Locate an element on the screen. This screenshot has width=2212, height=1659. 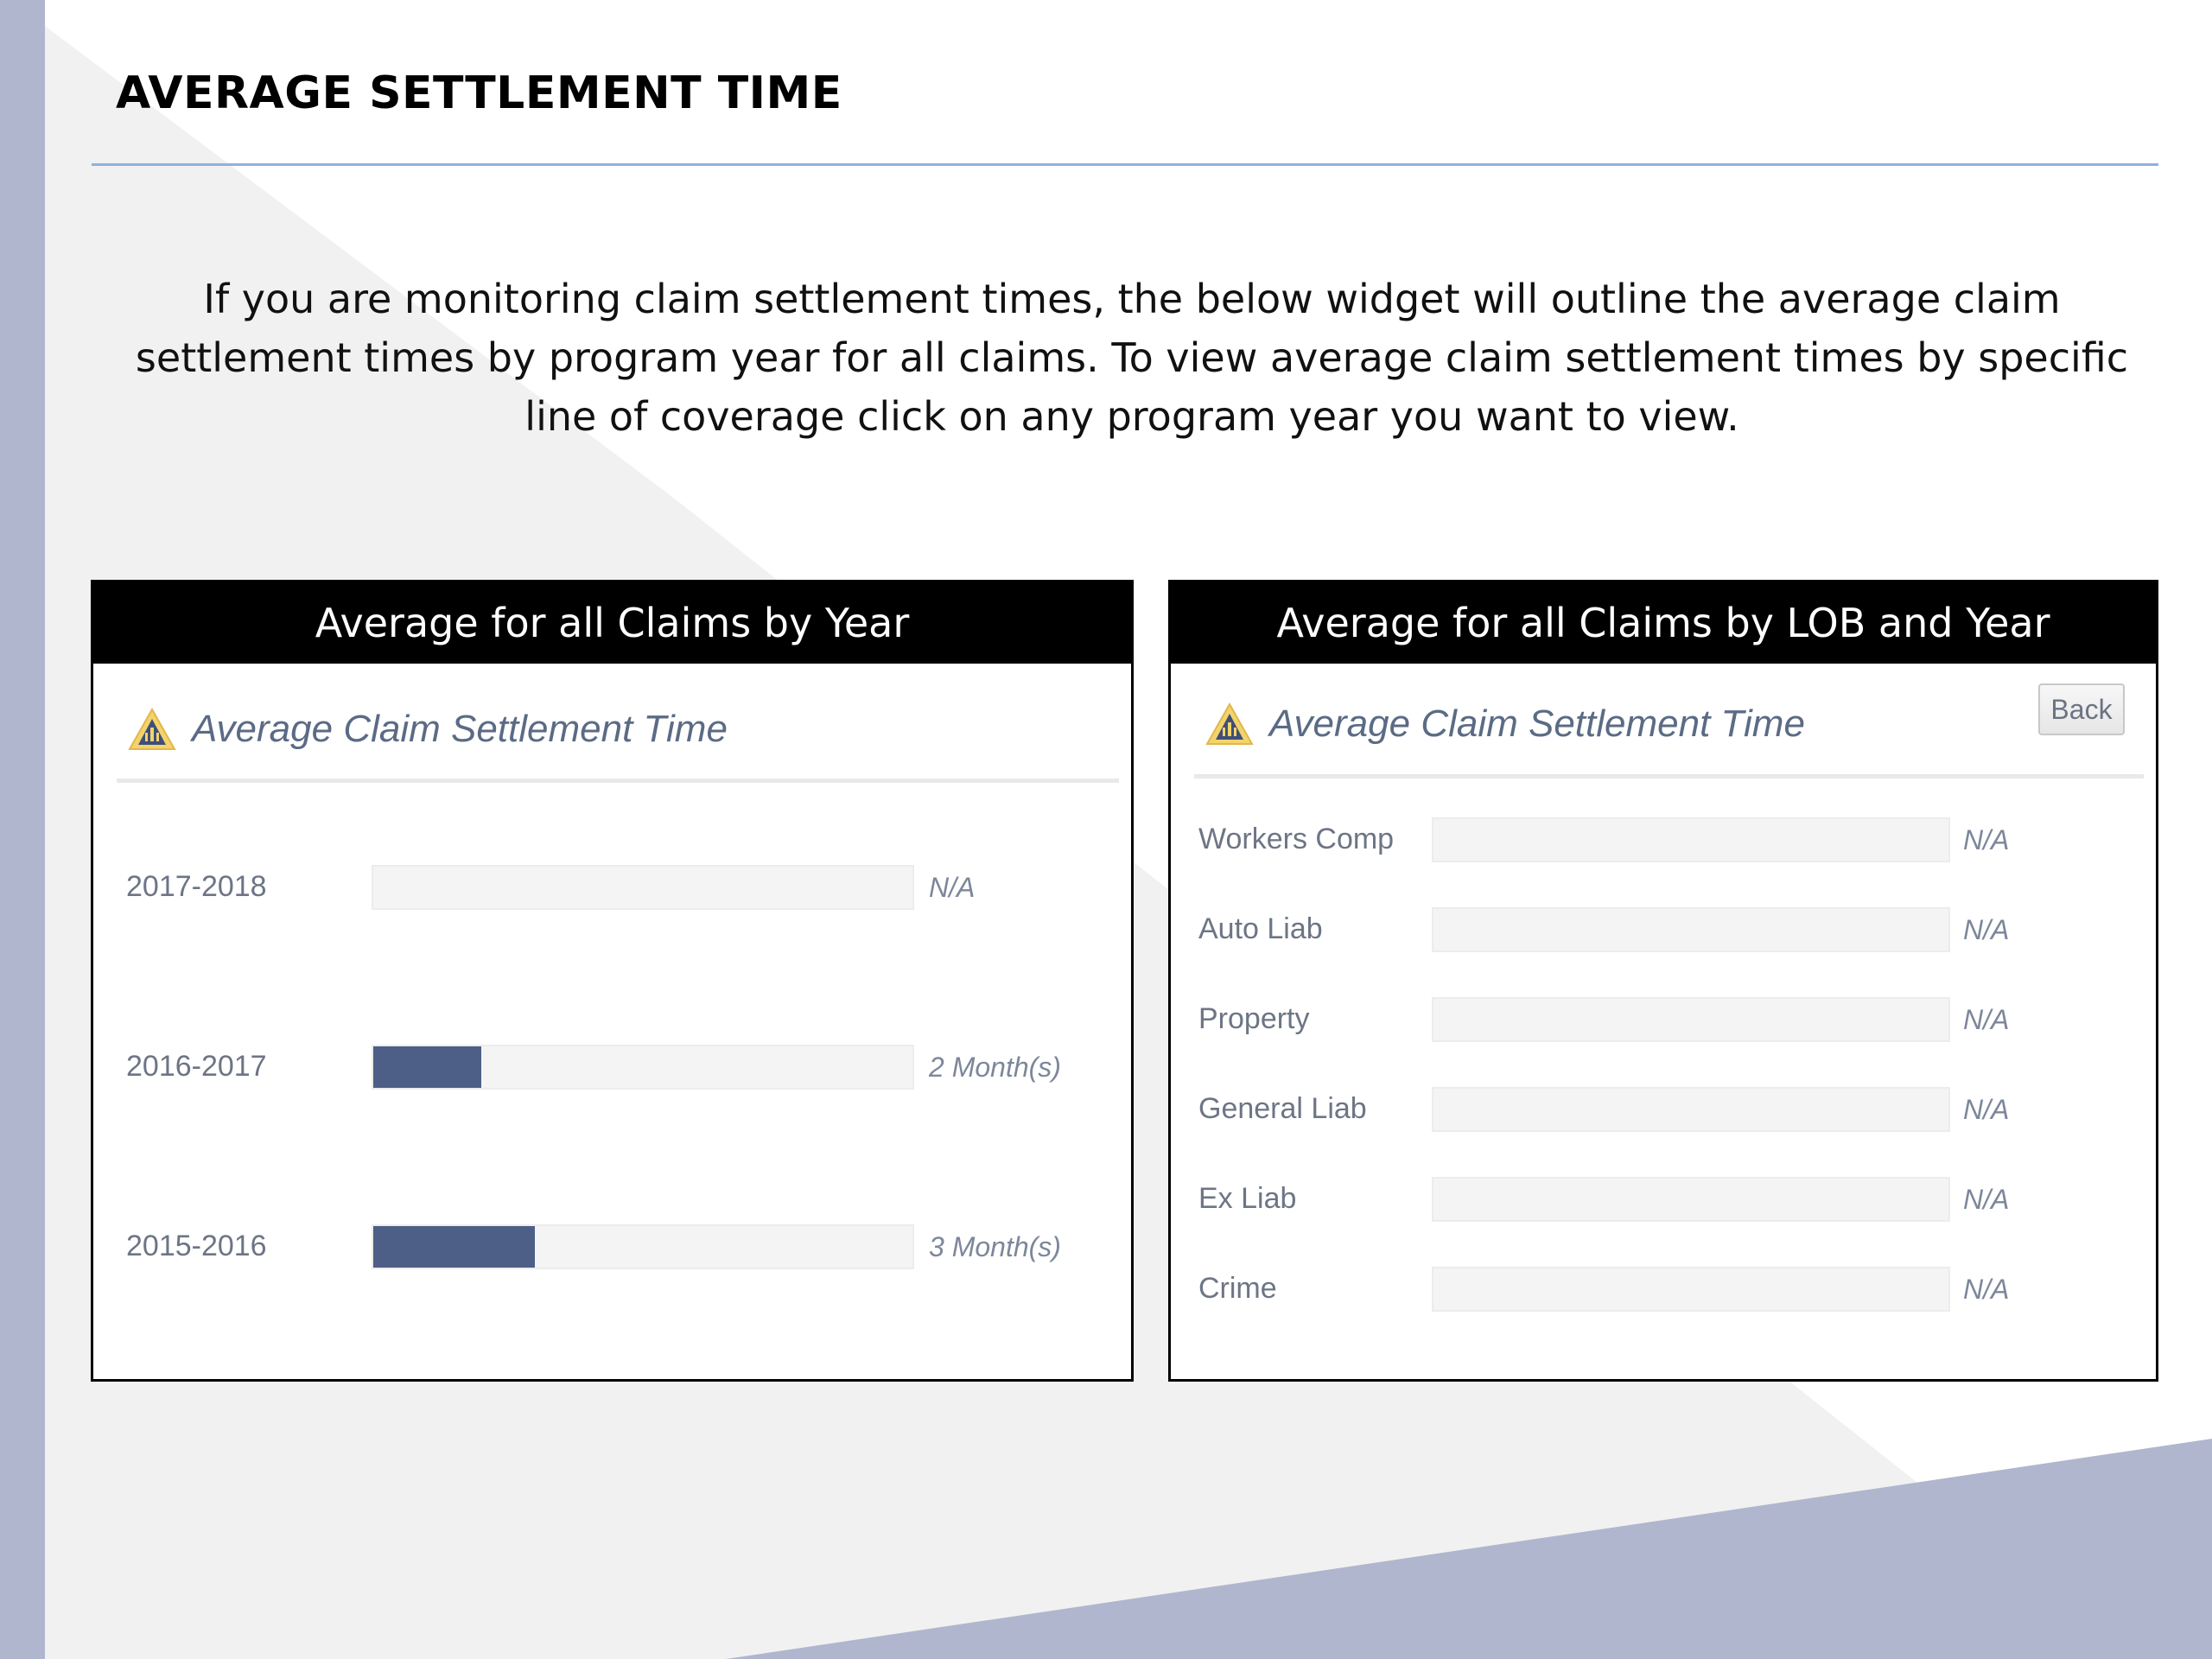
lob-label: General Liab is located at coordinates (1282, 1108).